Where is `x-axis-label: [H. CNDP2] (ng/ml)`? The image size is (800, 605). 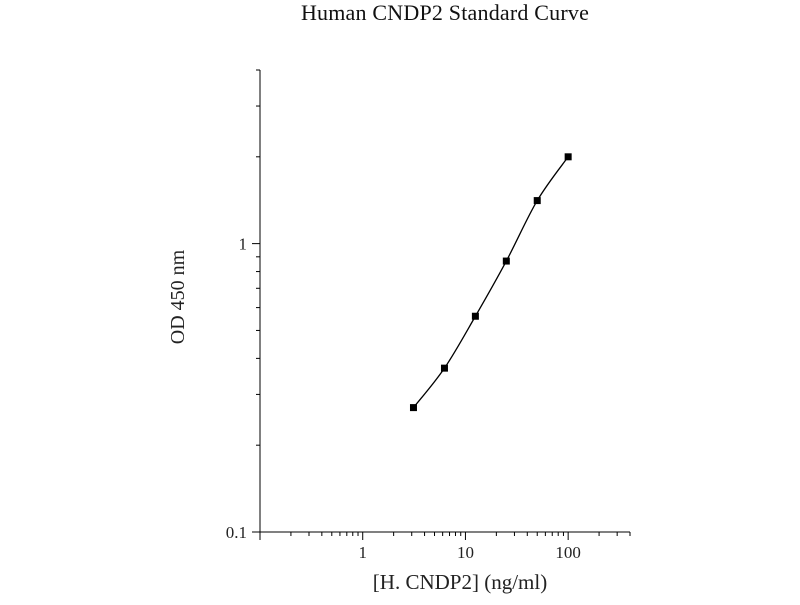
x-axis-label: [H. CNDP2] (ng/ml) is located at coordinates (460, 582).